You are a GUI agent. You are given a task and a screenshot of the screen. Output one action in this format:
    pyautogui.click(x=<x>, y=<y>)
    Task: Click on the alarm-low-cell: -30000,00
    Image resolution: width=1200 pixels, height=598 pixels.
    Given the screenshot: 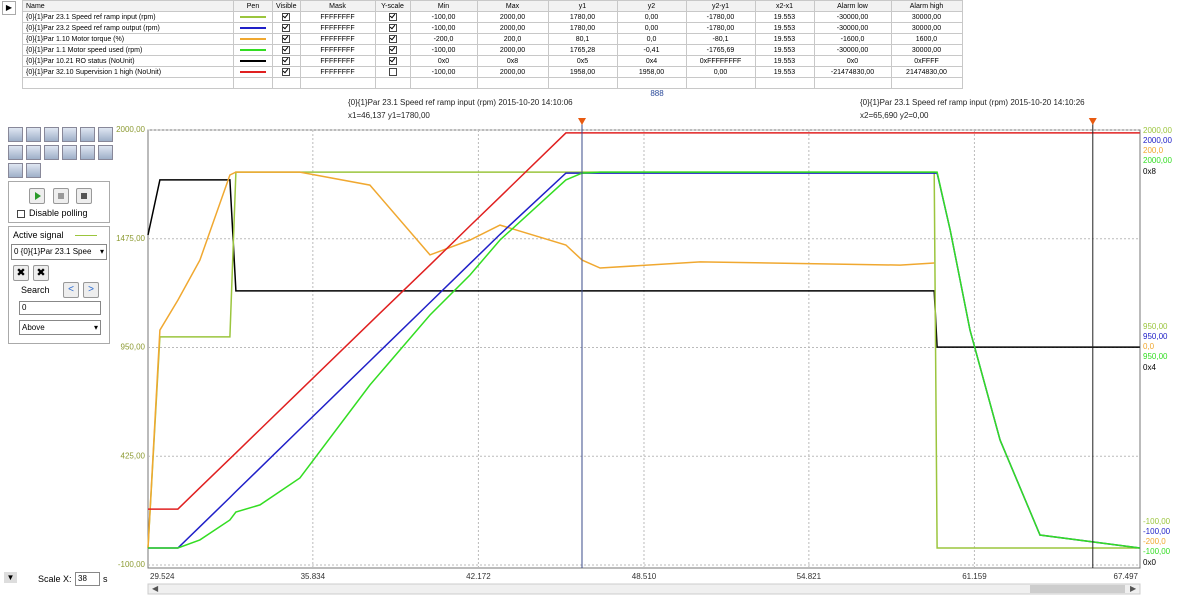 What is the action you would take?
    pyautogui.click(x=852, y=50)
    